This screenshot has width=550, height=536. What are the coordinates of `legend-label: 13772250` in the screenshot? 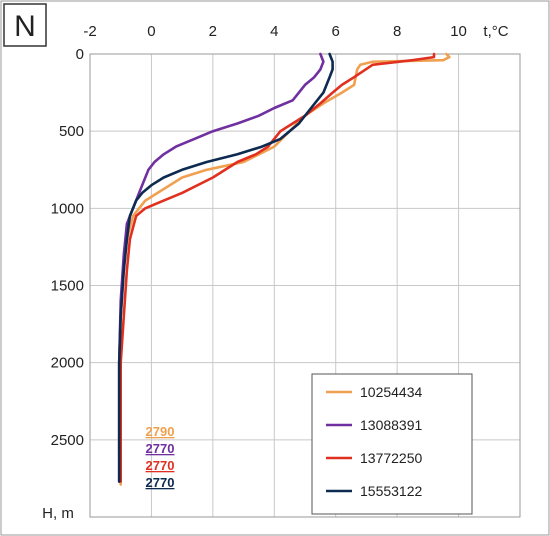 It's located at (391, 458).